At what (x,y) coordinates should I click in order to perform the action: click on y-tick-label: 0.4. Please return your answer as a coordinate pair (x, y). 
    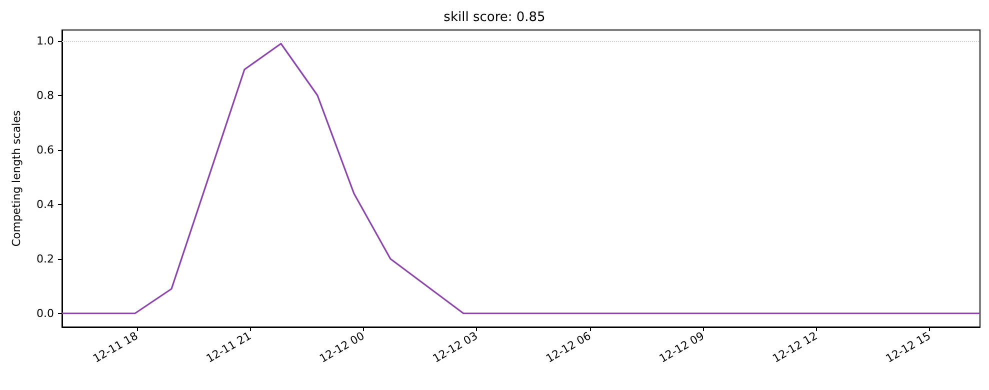
    Looking at the image, I should click on (45, 204).